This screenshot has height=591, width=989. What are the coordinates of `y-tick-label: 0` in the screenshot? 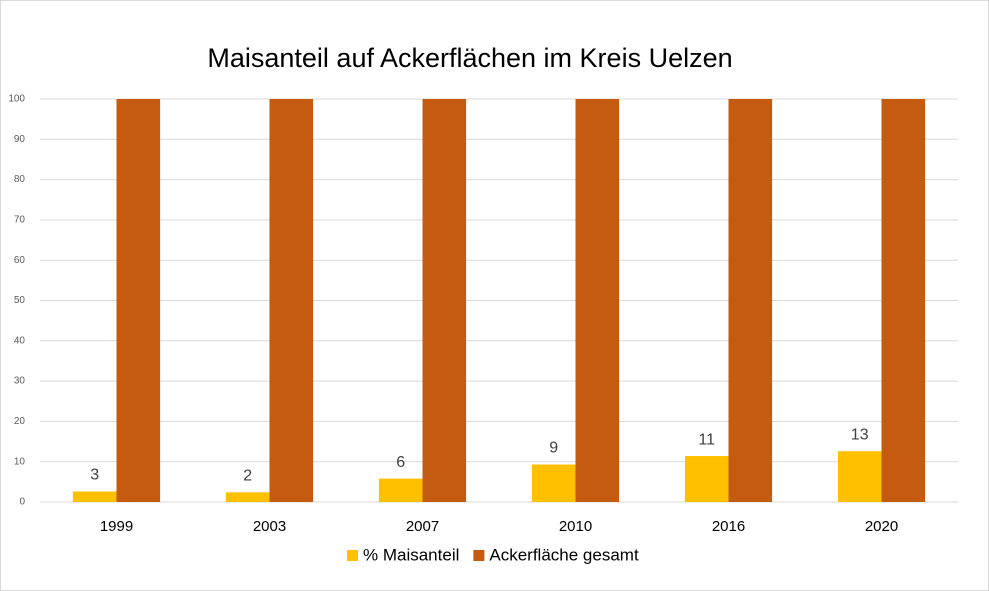 It's located at (22, 502).